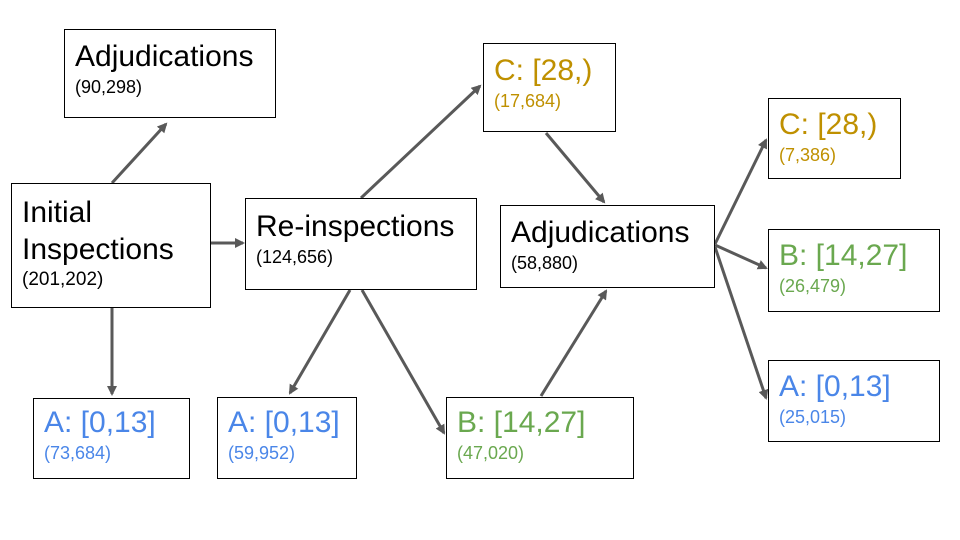  What do you see at coordinates (403, 362) in the screenshot?
I see `arrow-reinspections-to-grade-b` at bounding box center [403, 362].